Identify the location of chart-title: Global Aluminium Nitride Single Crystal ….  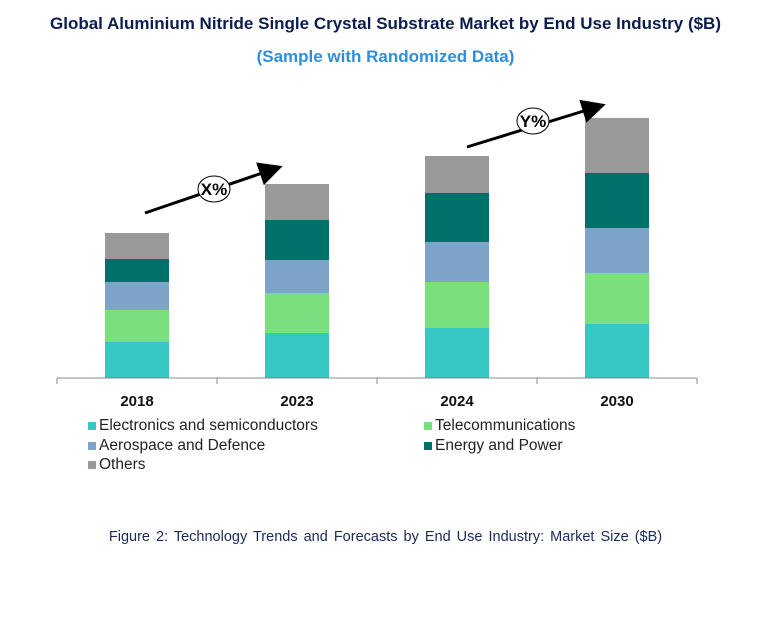
(385, 23).